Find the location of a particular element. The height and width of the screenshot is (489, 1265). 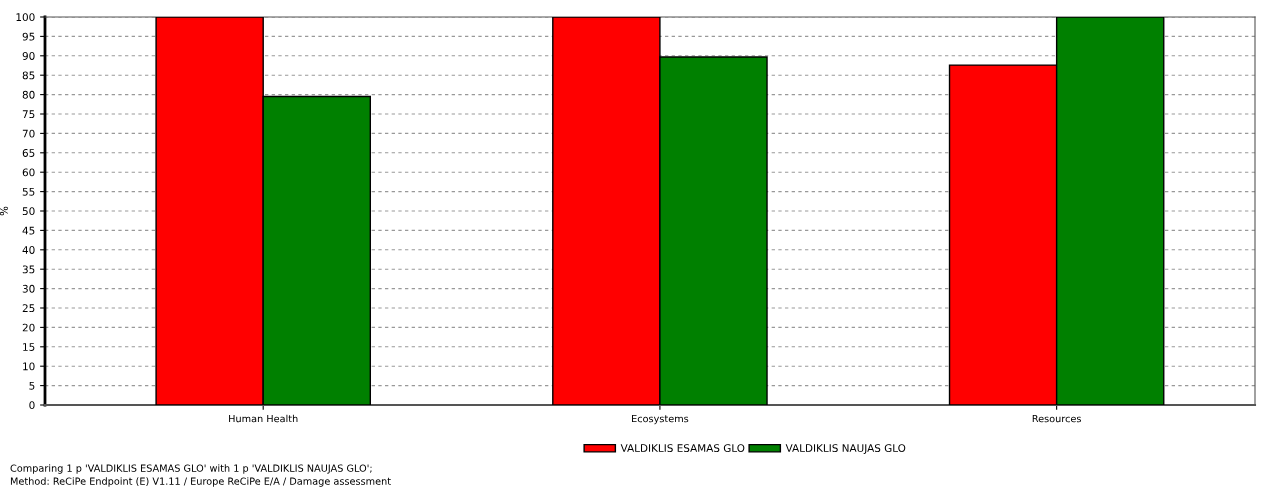

y-tick-label: 80 is located at coordinates (28, 94).